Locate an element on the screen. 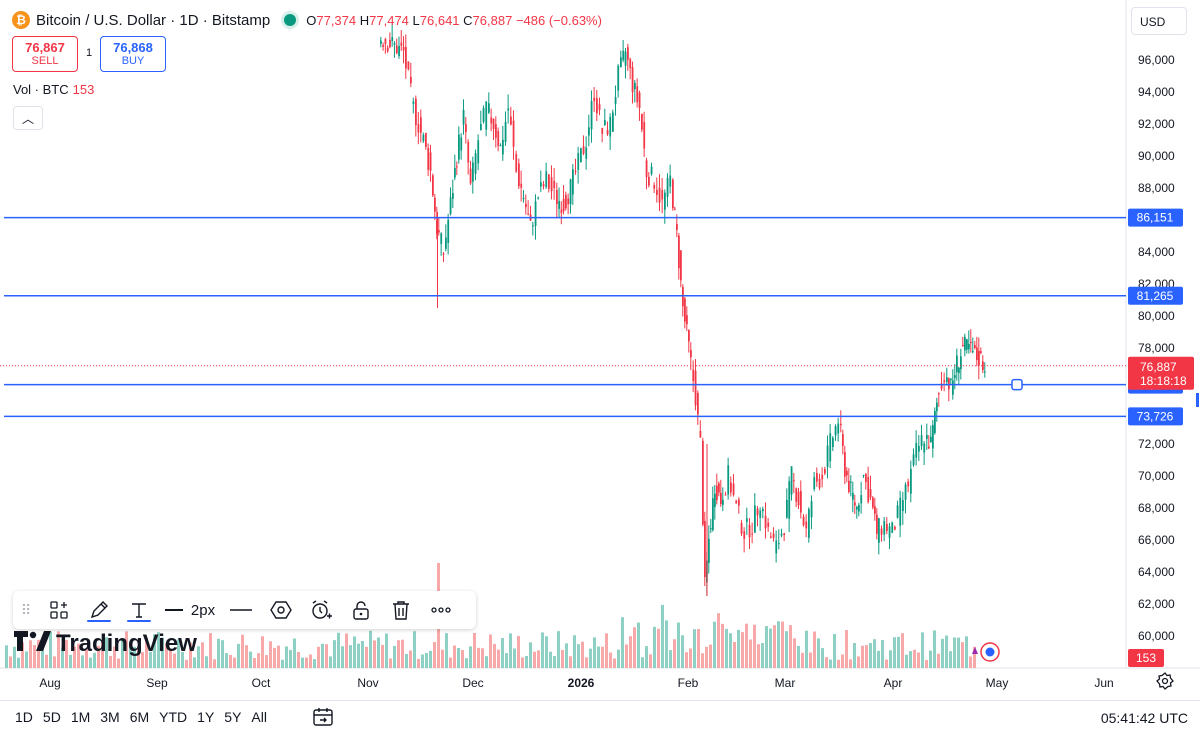  sell-button: 76,867 SELL is located at coordinates (45, 54).